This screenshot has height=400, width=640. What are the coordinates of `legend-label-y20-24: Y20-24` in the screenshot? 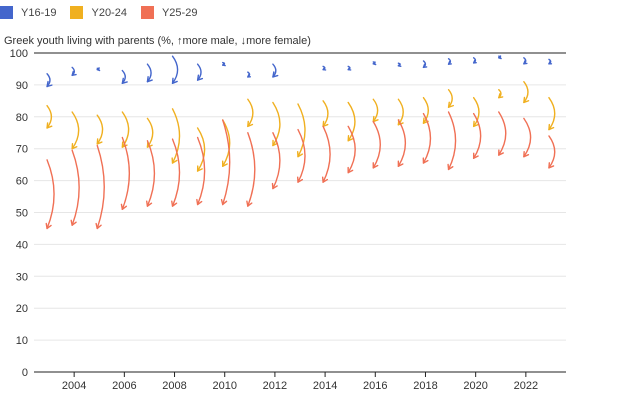 It's located at (109, 12).